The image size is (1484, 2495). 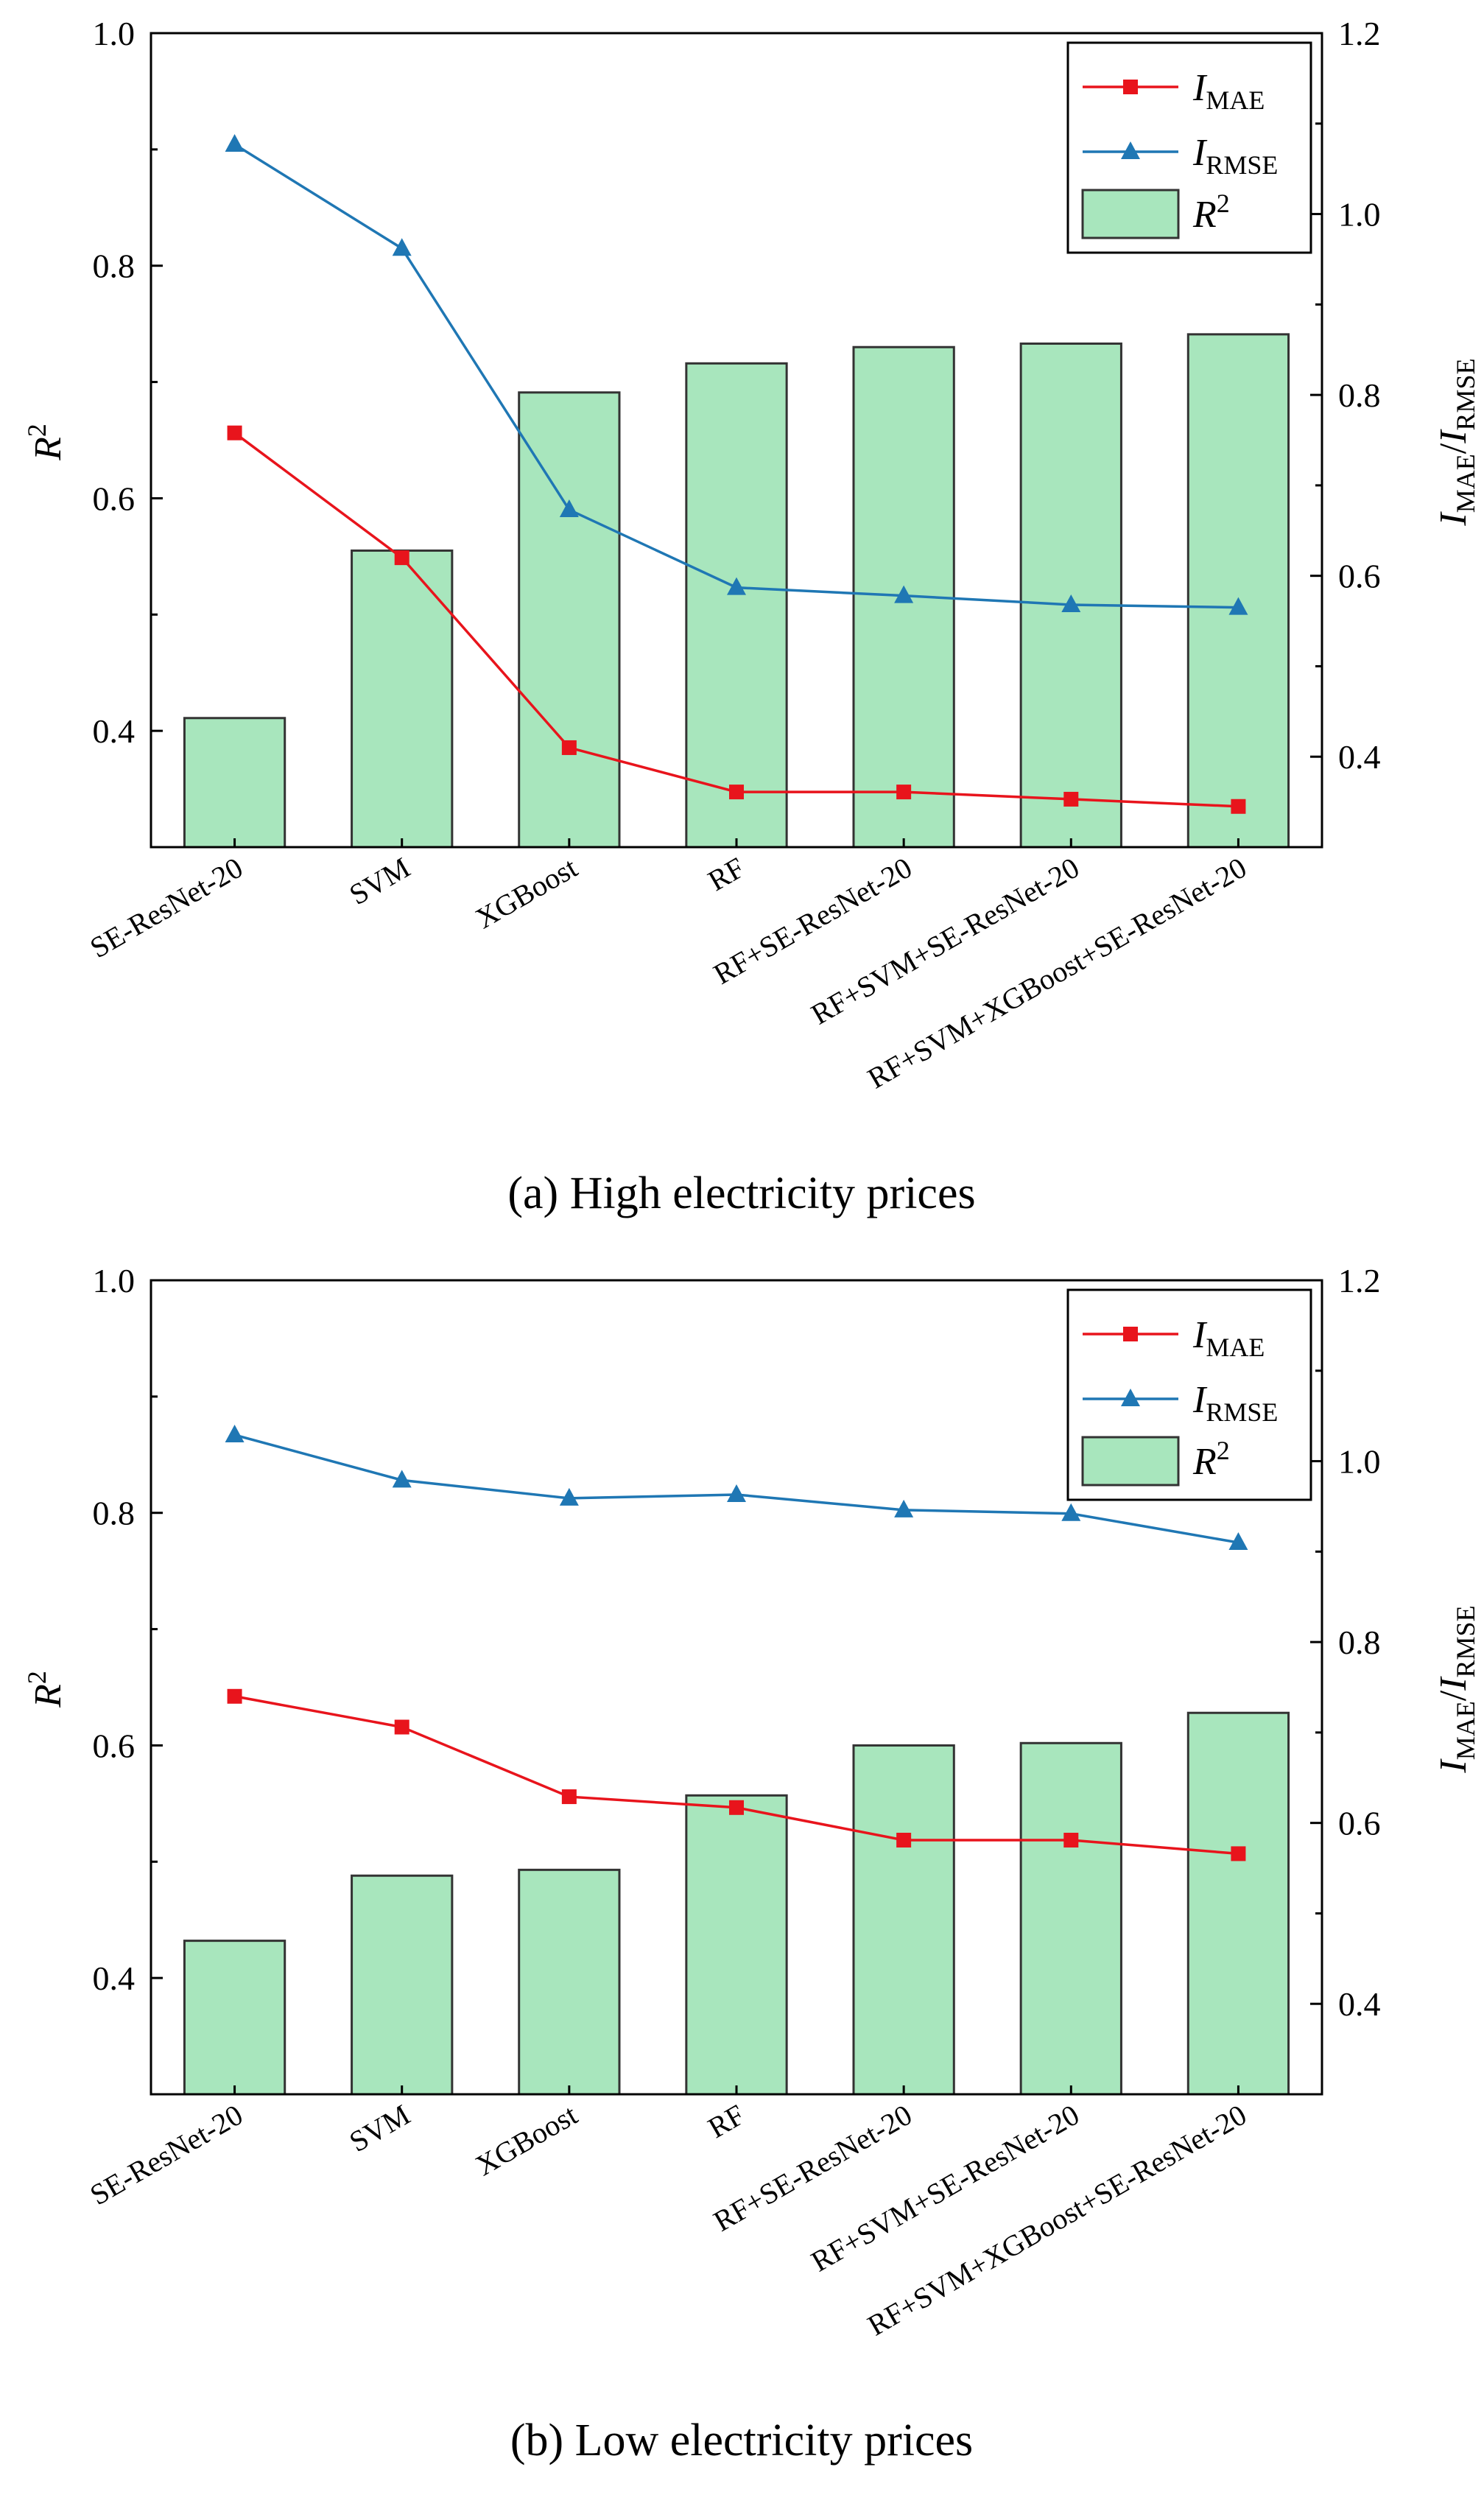 What do you see at coordinates (1205, 1462) in the screenshot?
I see `legend-r2-main: R` at bounding box center [1205, 1462].